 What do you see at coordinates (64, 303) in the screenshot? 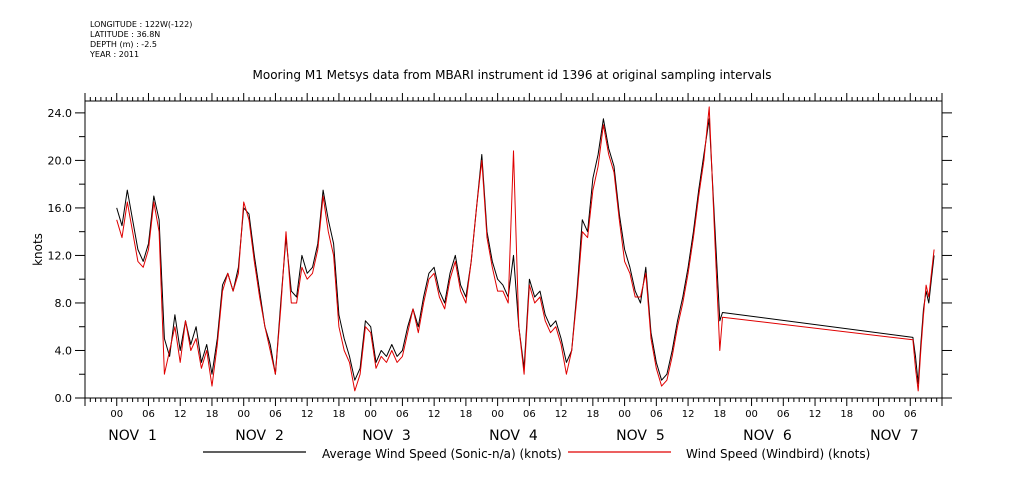
I see `y-tick-label: 8.0` at bounding box center [64, 303].